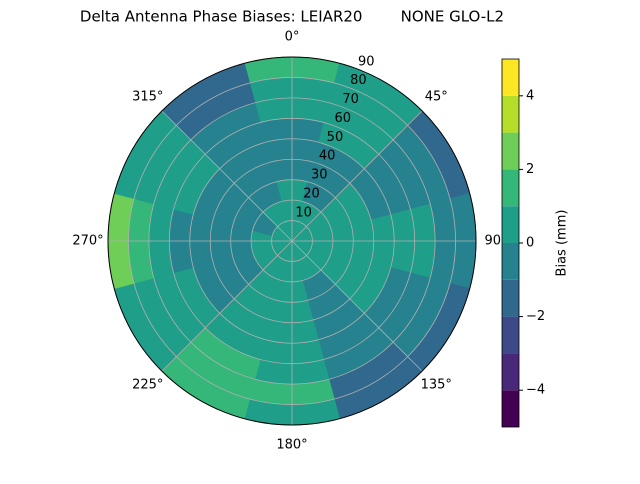  Describe the element at coordinates (562, 243) in the screenshot. I see `colorbar-label: Bias (mm)` at that location.